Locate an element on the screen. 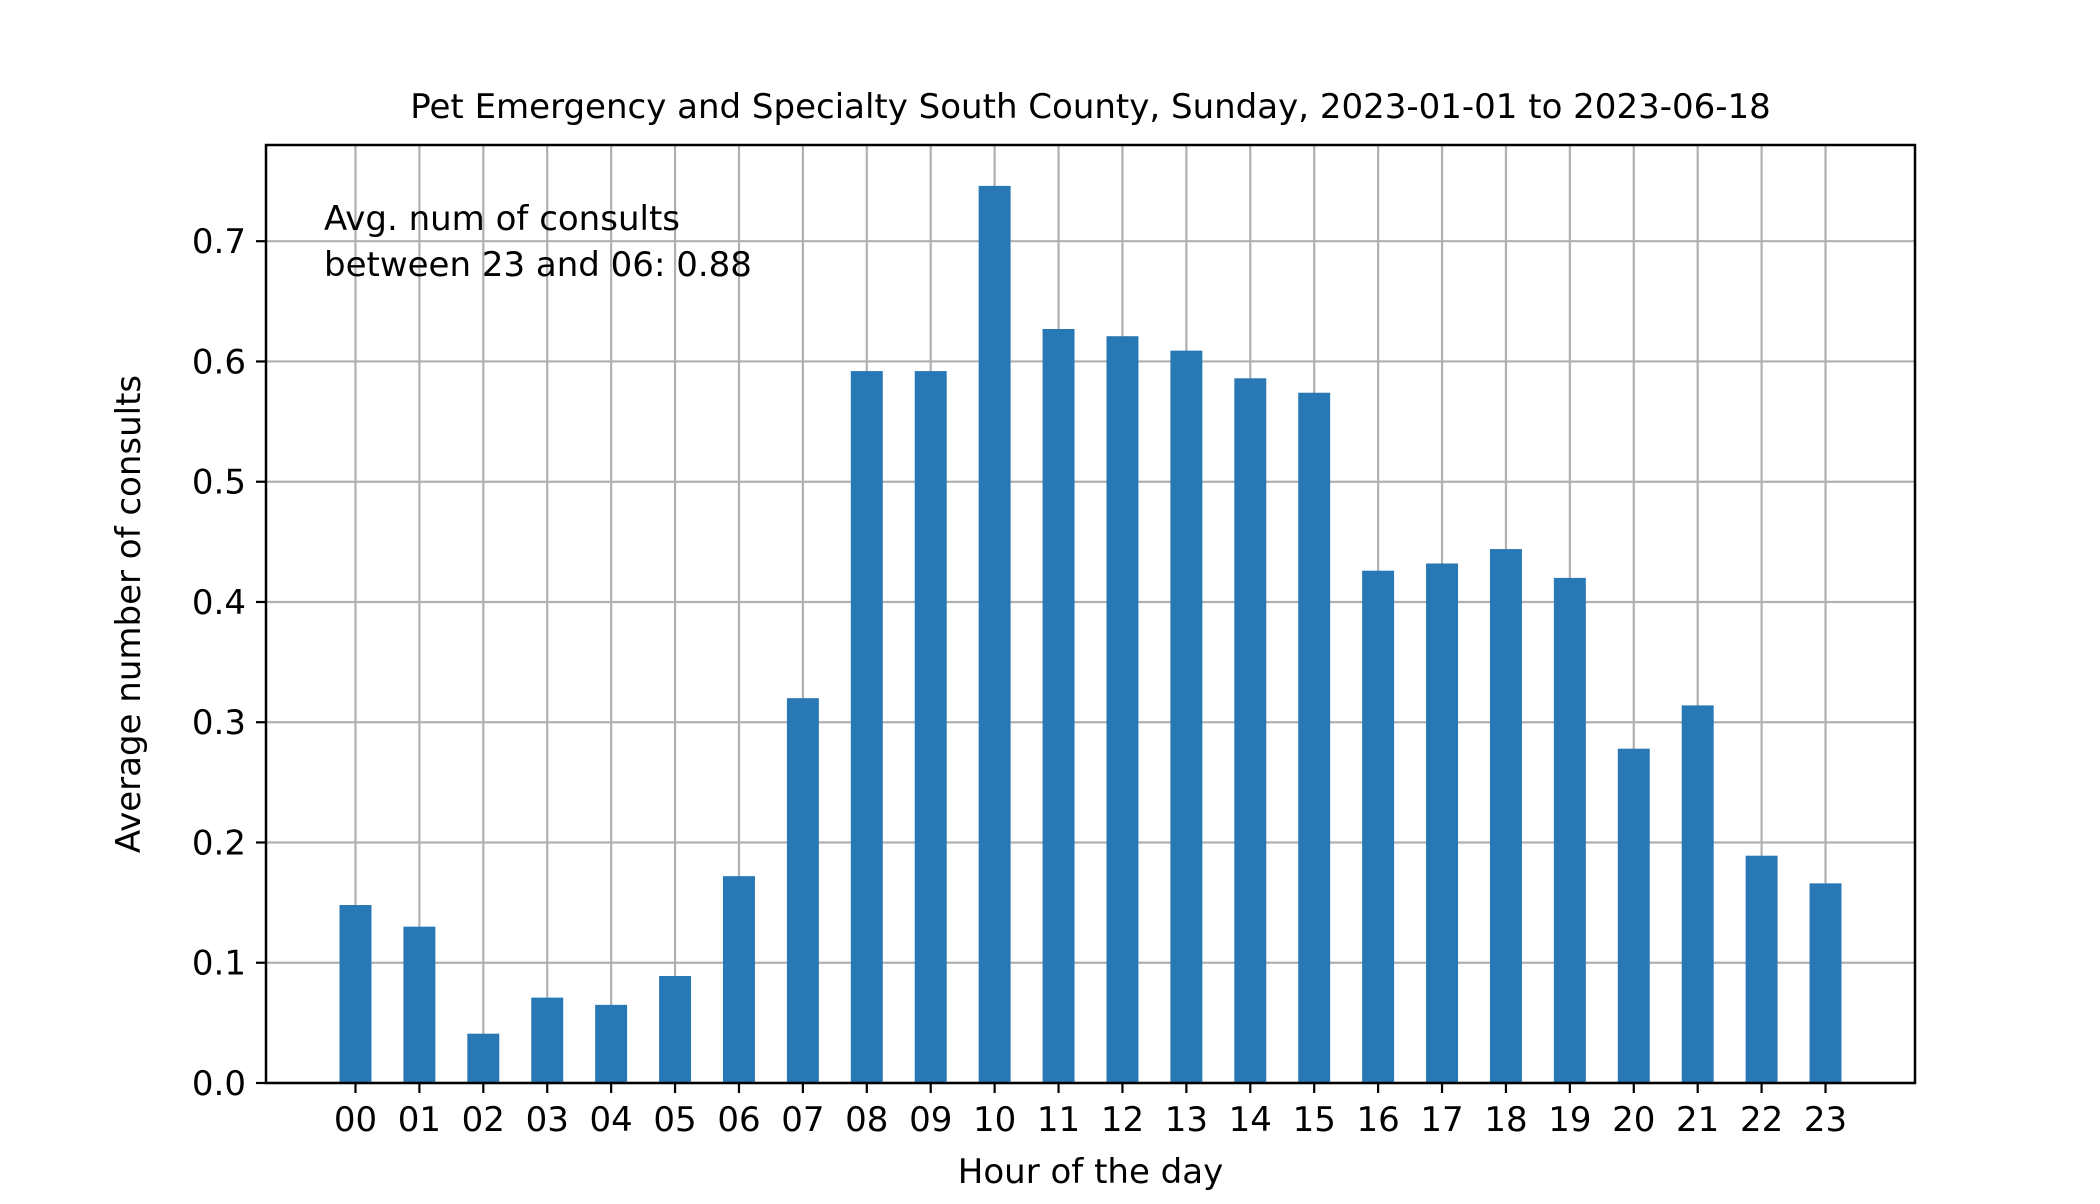  x-tick-label: 06 is located at coordinates (738, 1120).